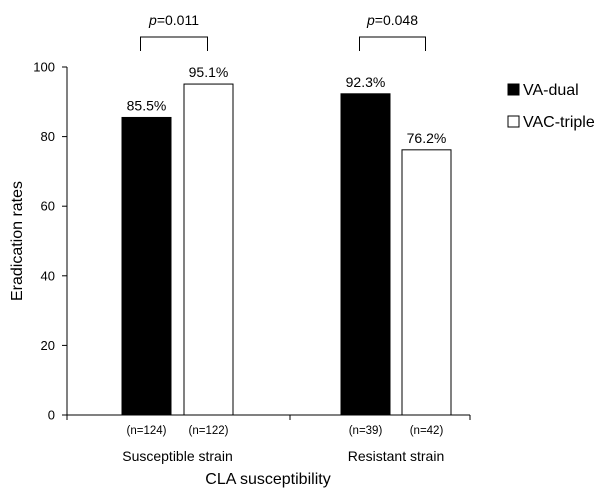 Image resolution: width=603 pixels, height=488 pixels. I want to click on y-axis-title: Eradication rates, so click(17, 241).